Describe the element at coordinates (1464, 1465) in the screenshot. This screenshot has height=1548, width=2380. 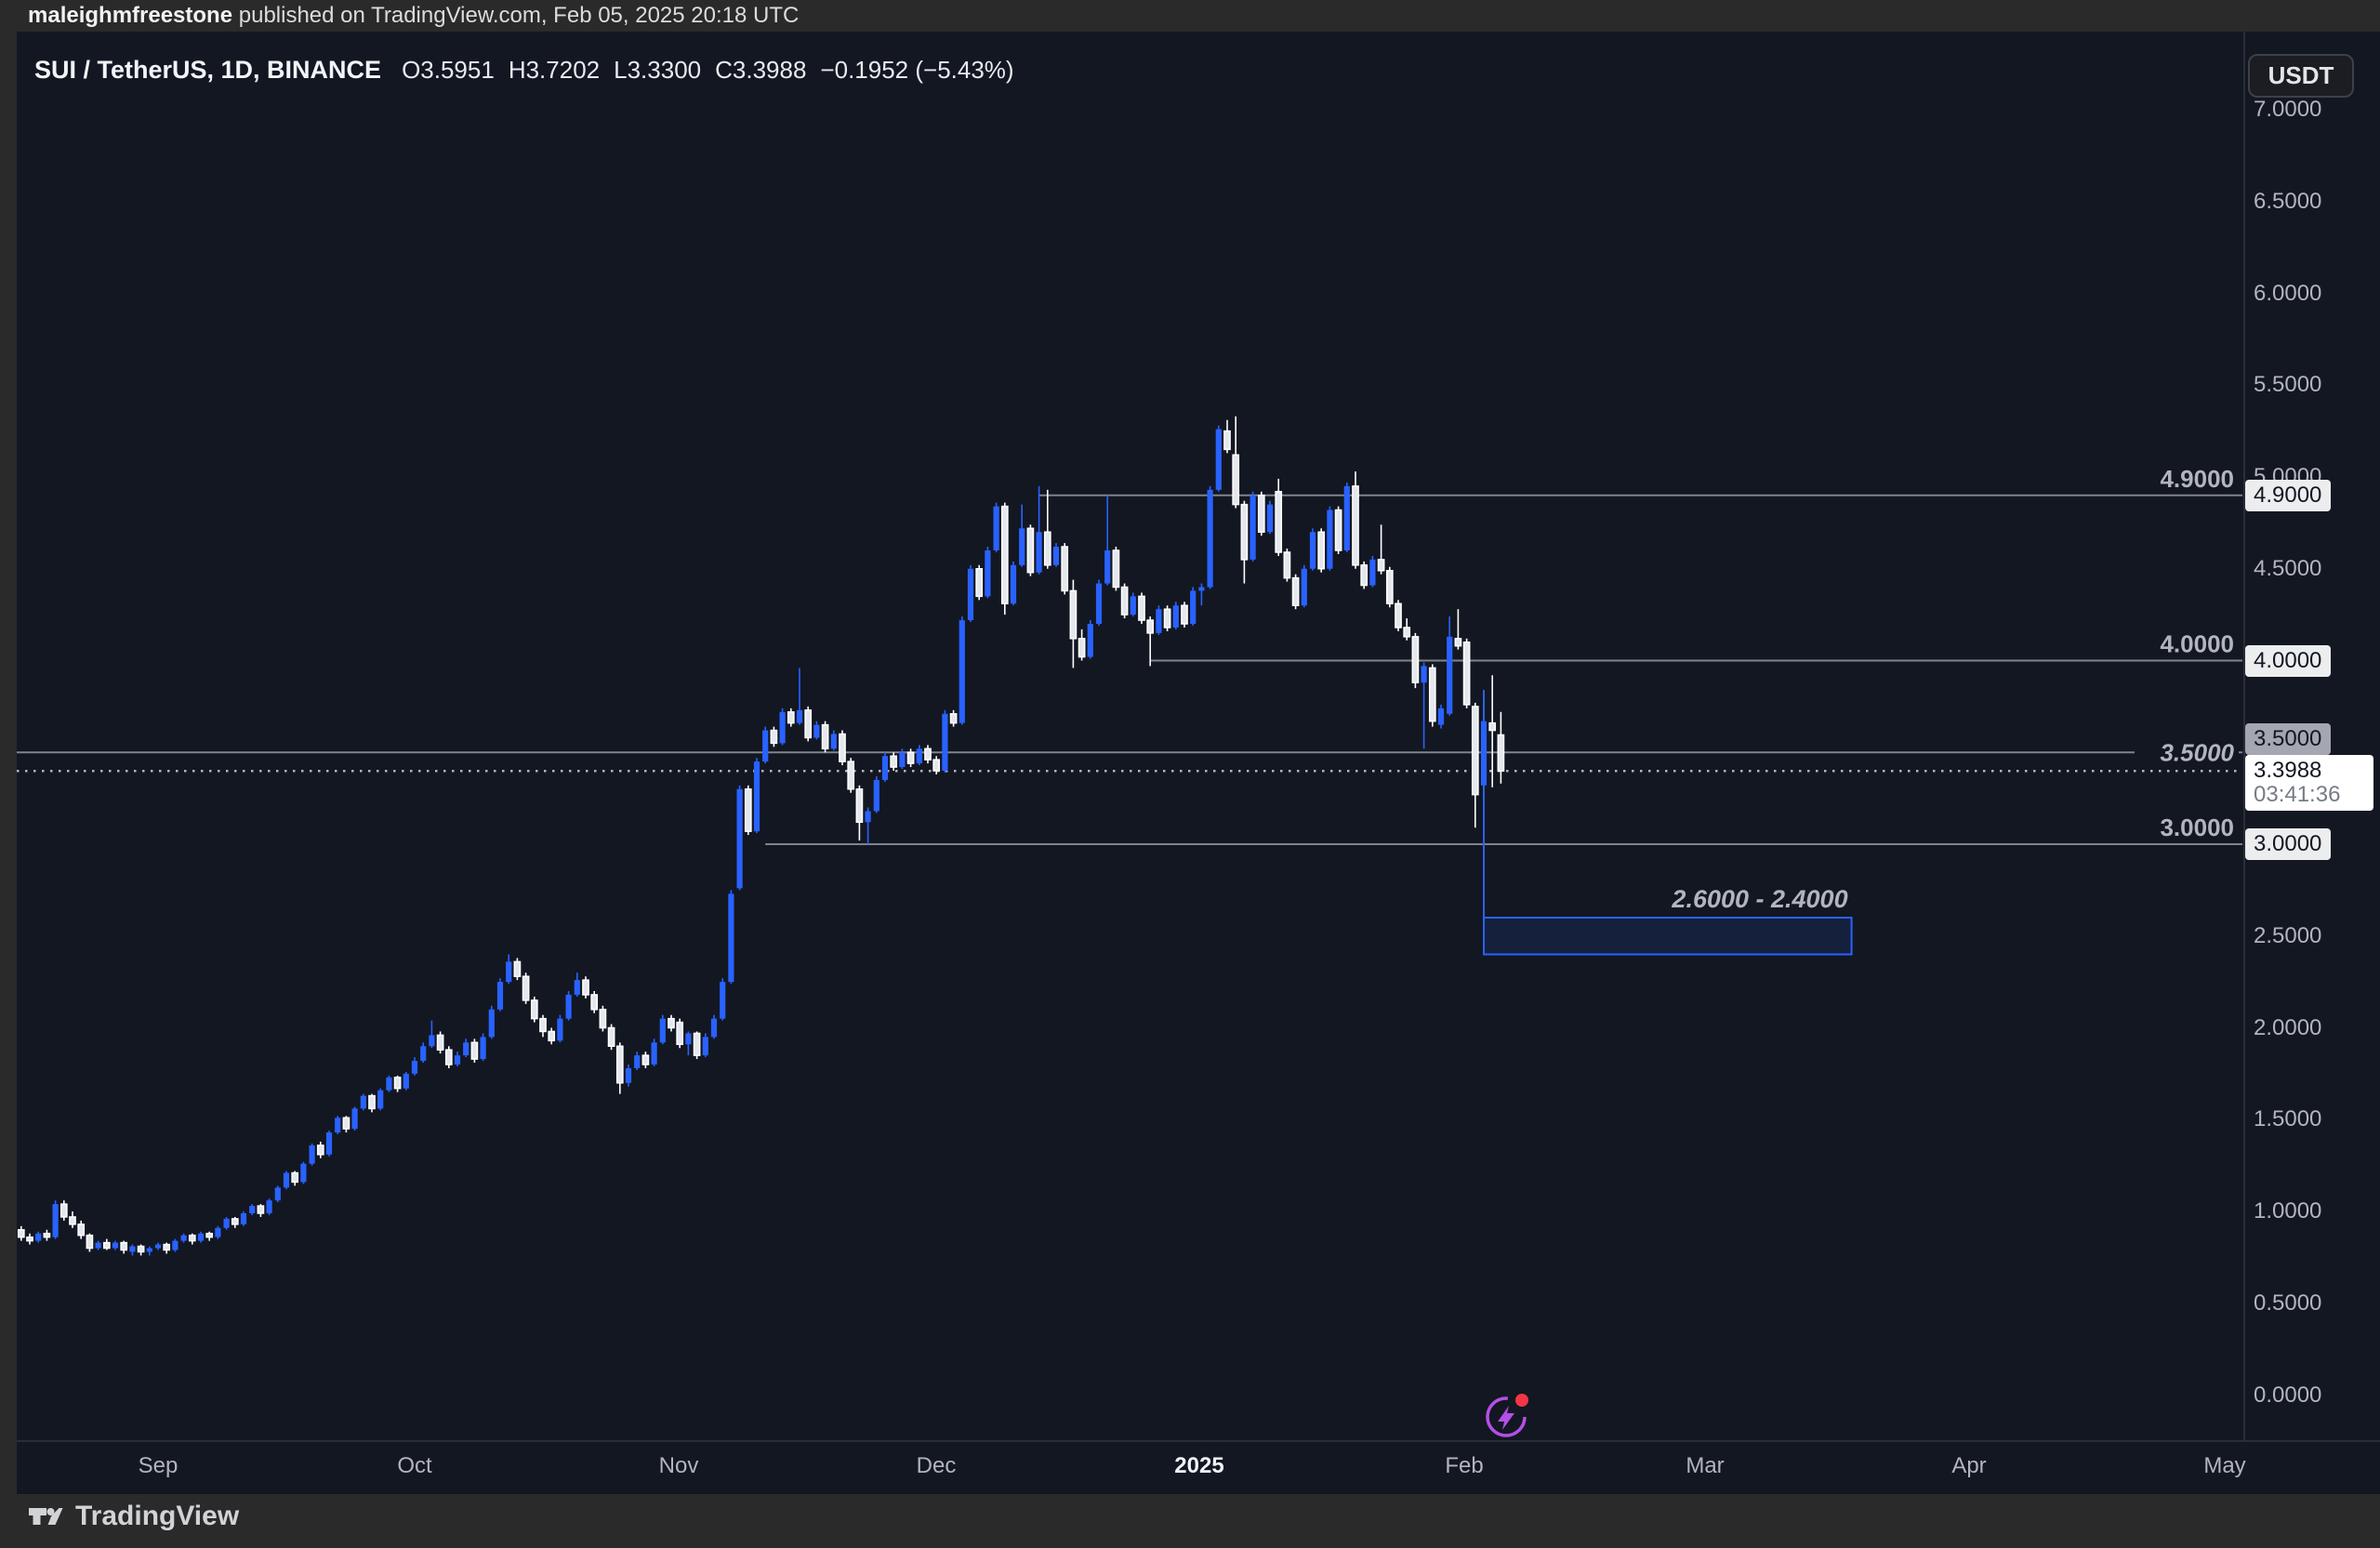
I see `time-tick-label: Feb` at that location.